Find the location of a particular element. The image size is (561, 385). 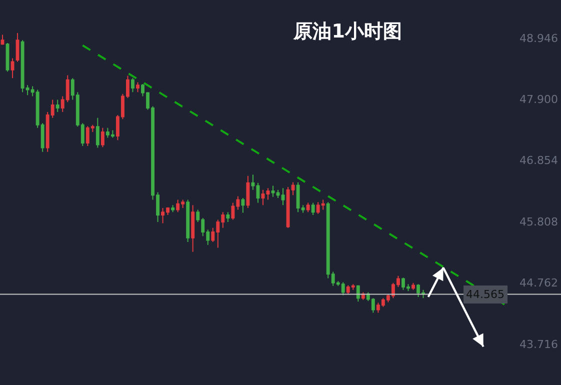

ref-line-label: 44.565 is located at coordinates (485, 294).